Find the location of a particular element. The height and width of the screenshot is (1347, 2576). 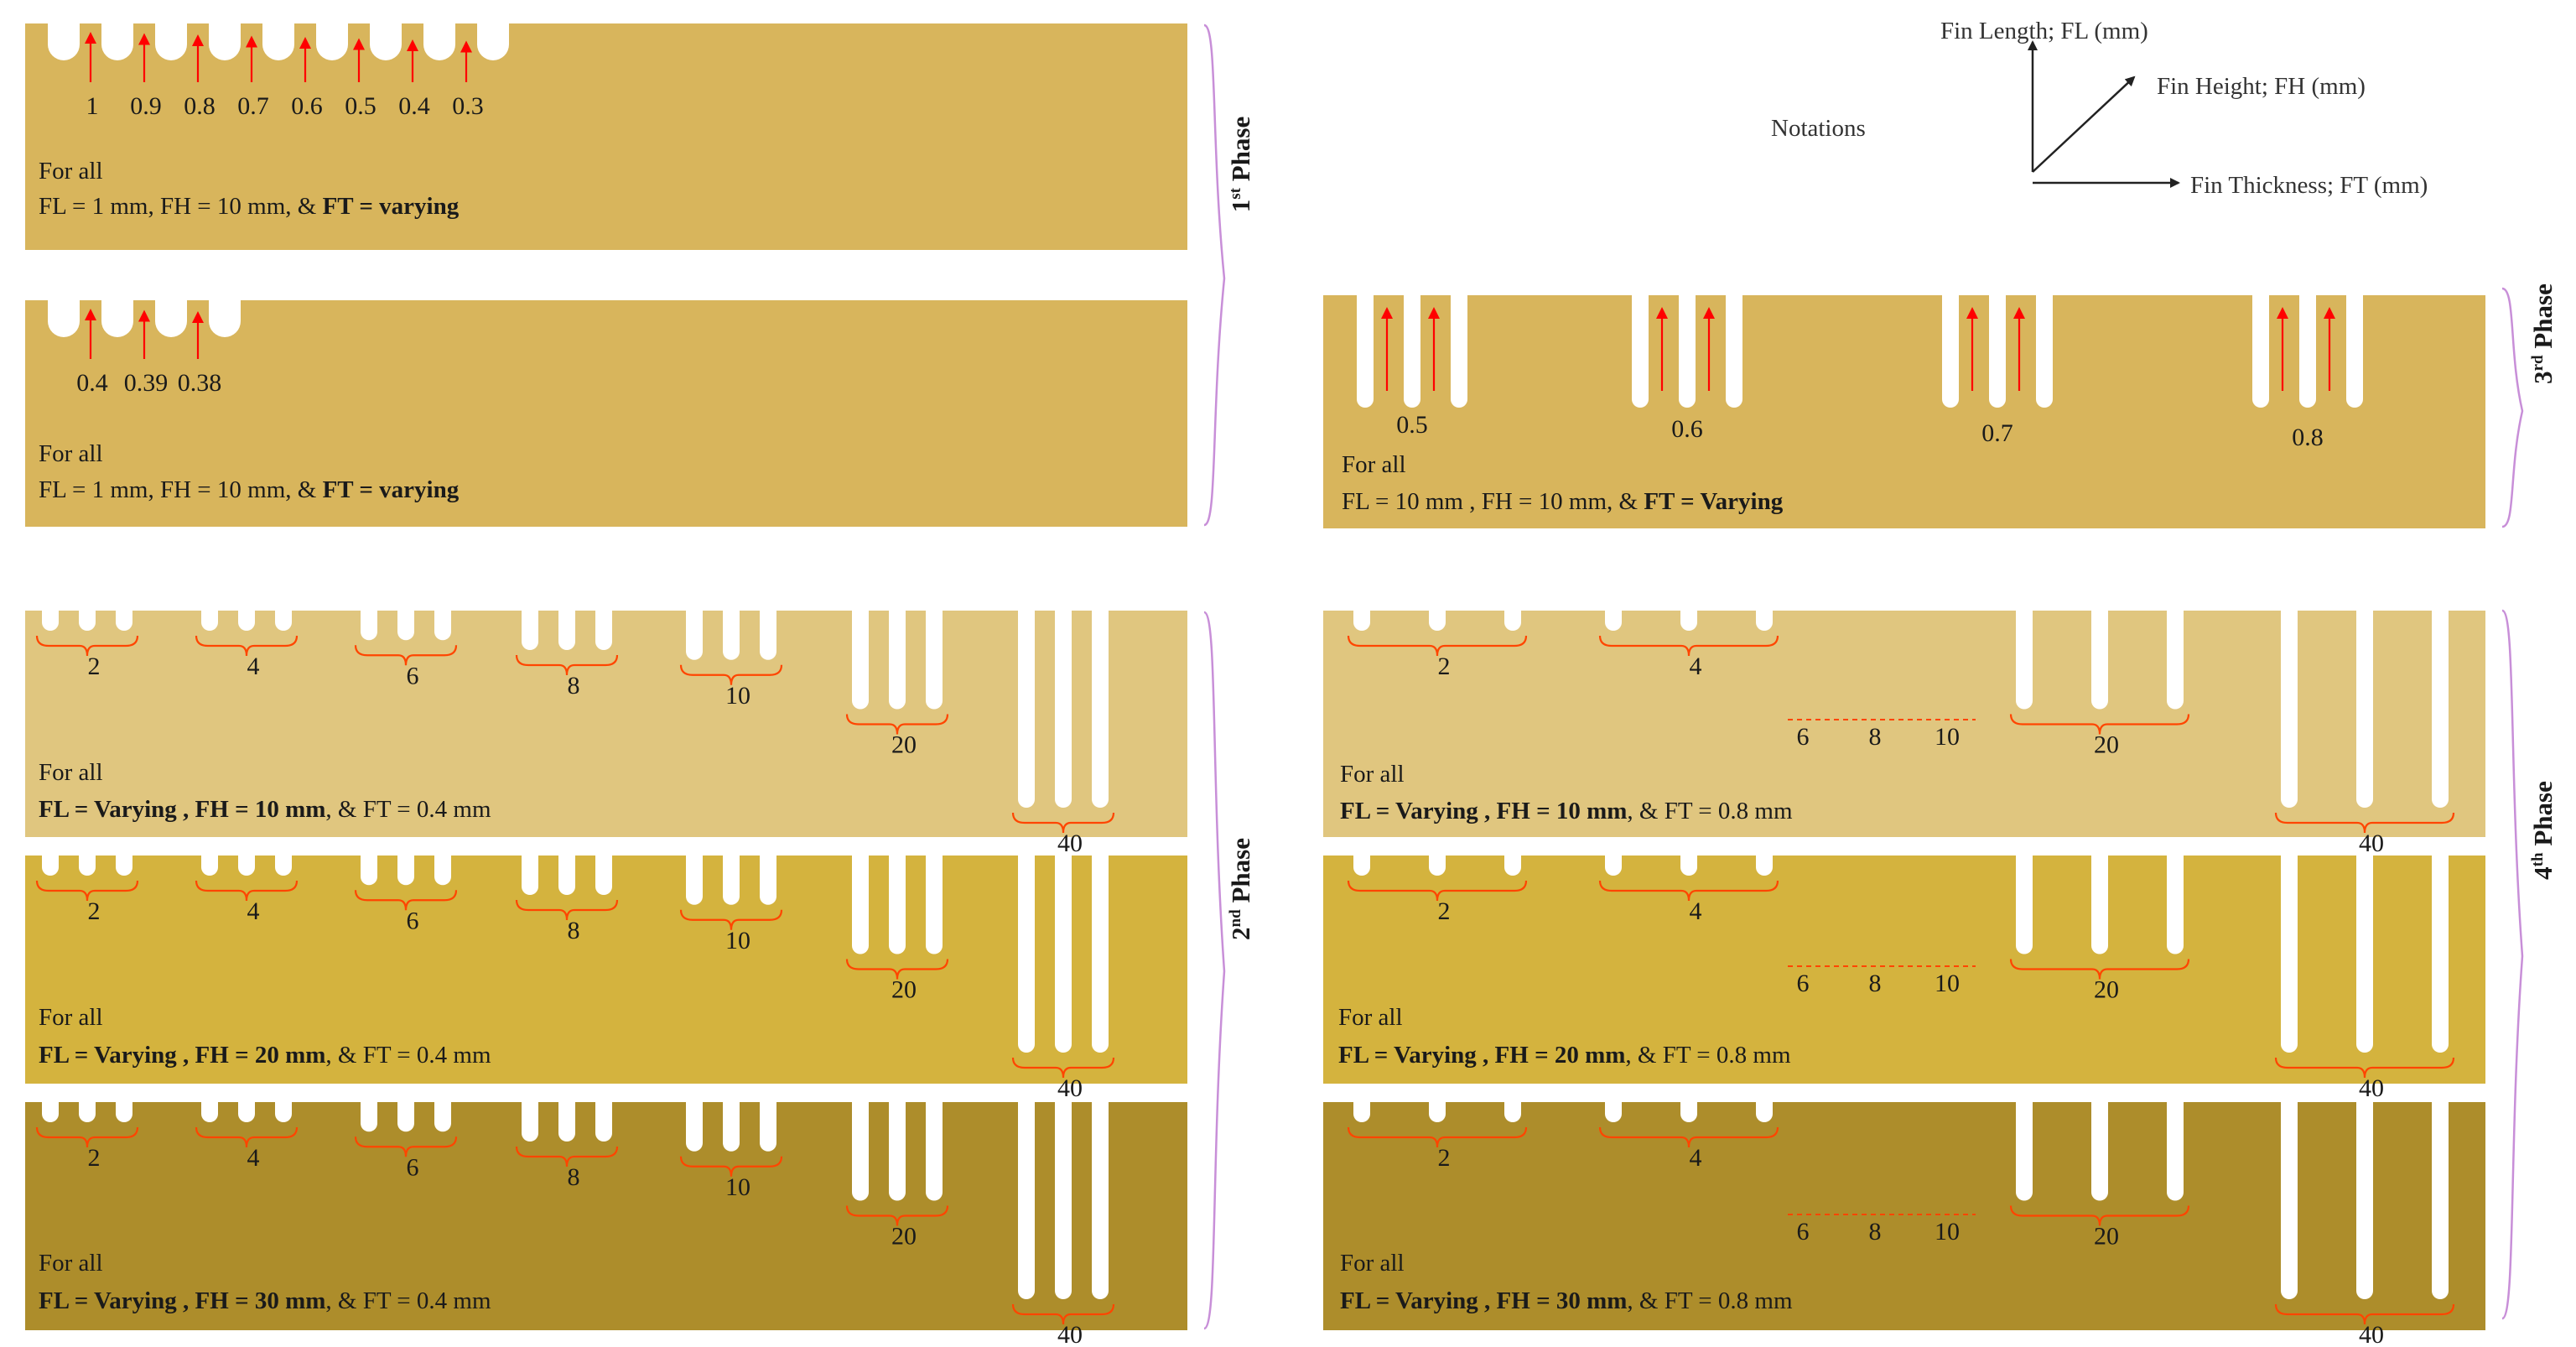

fin-value-label: 0.3 is located at coordinates (468, 106).